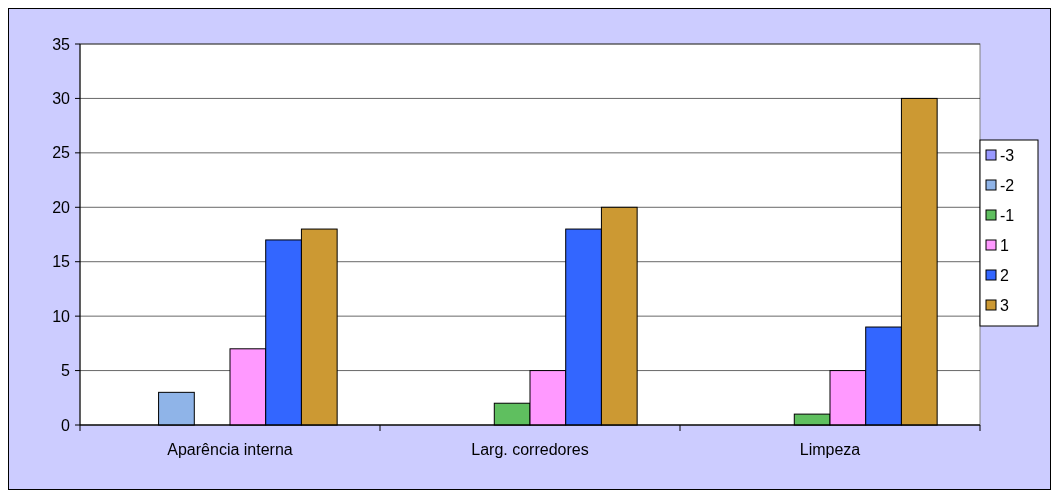 The image size is (1060, 498). I want to click on y-tick-label: 30, so click(61, 99).